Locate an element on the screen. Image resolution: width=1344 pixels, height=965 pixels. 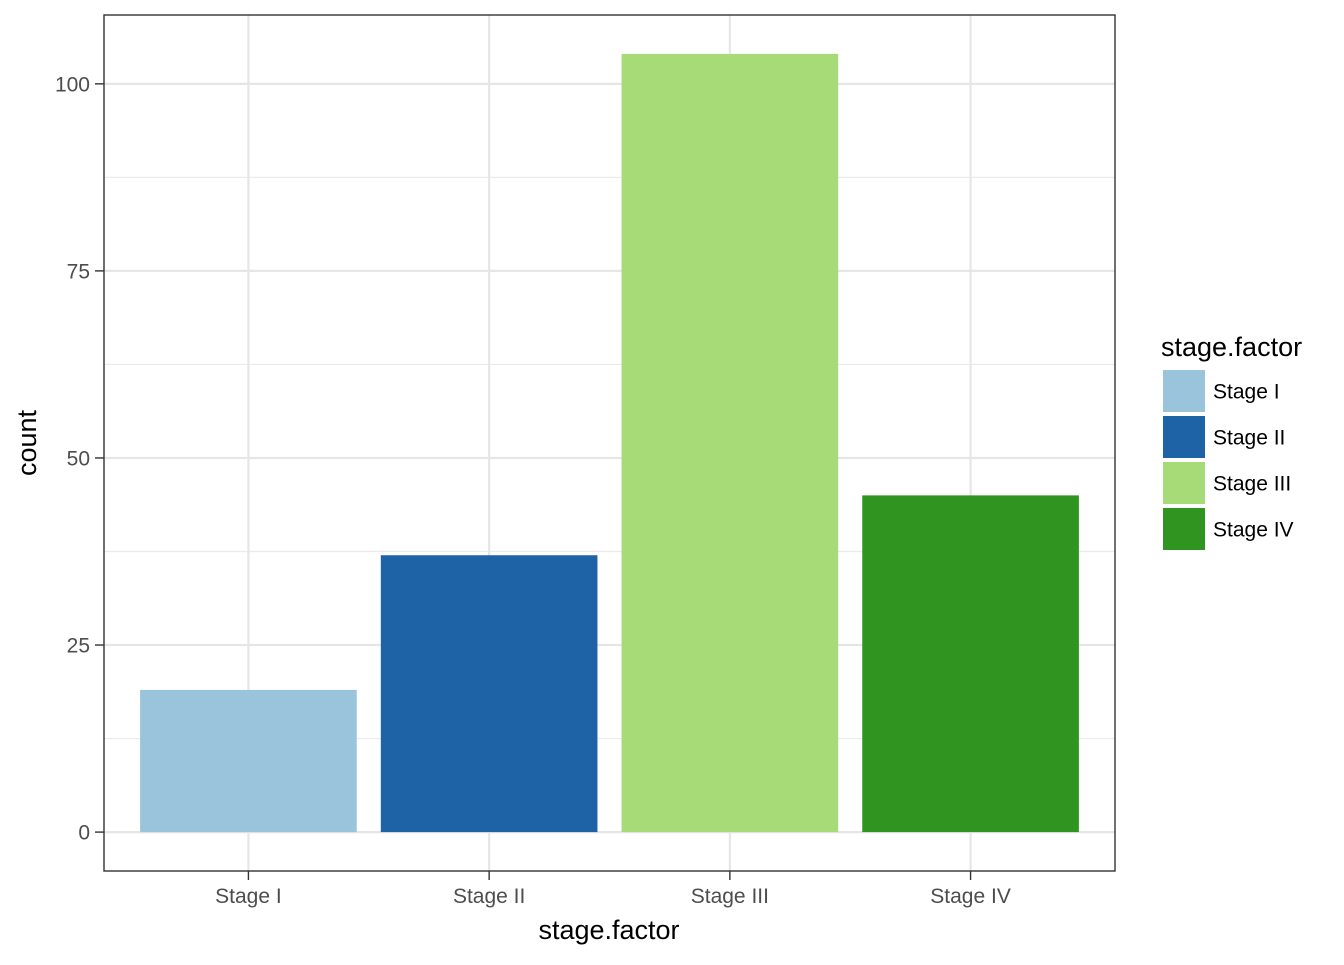
y-axis-title: count is located at coordinates (27, 442).